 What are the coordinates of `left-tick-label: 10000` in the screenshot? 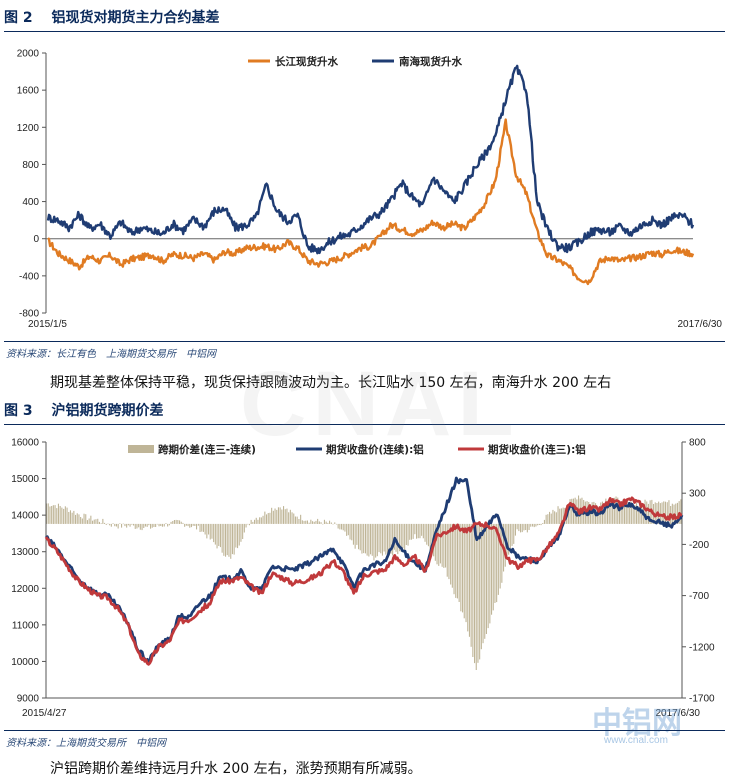 It's located at (25, 662).